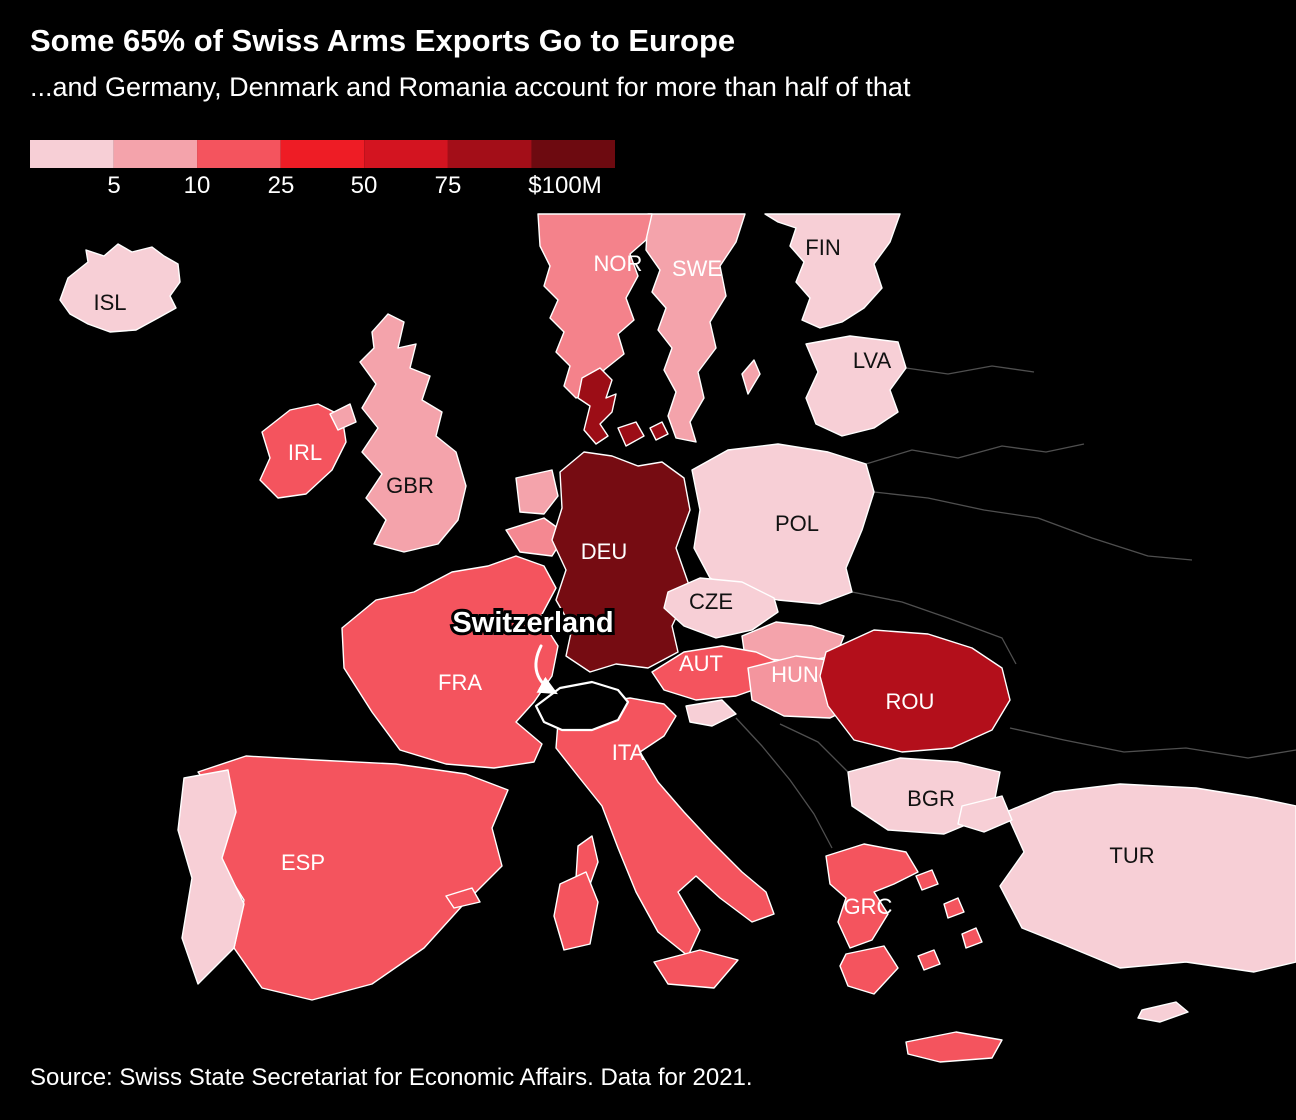  What do you see at coordinates (532, 623) in the screenshot?
I see `switzerland-annotation-label: Switzerland` at bounding box center [532, 623].